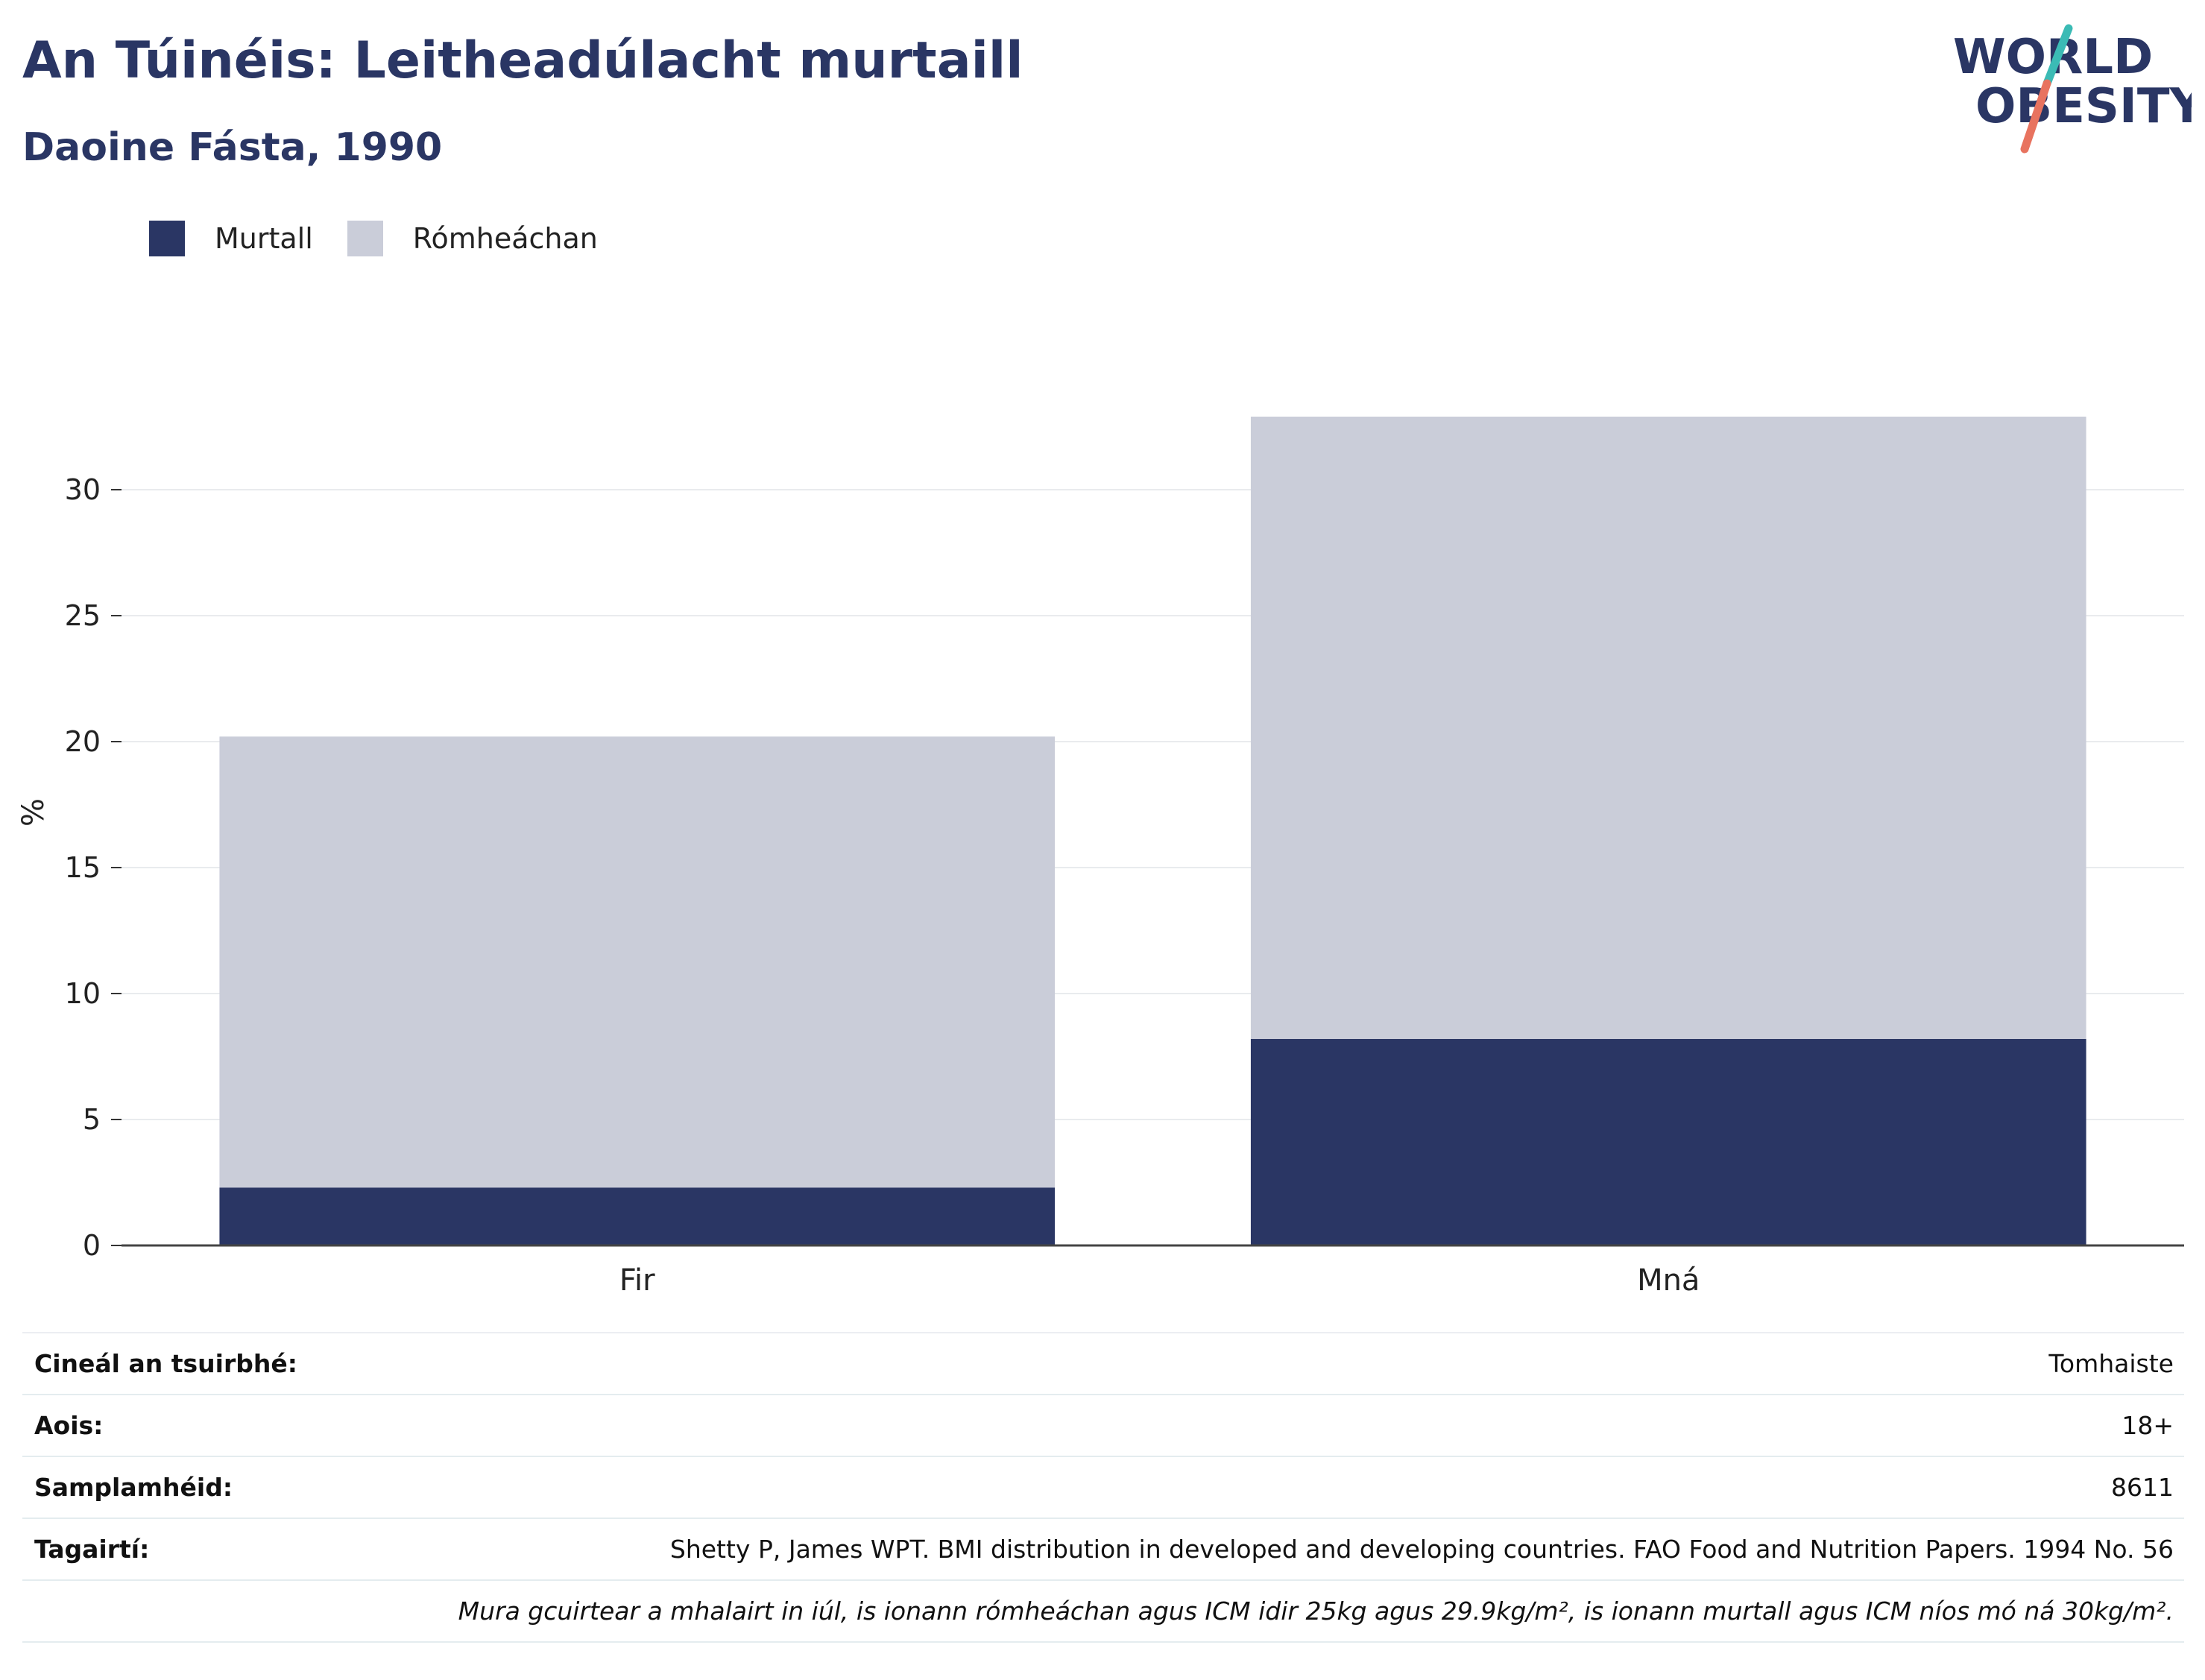 The width and height of the screenshot is (2205, 1680). What do you see at coordinates (83, 489) in the screenshot?
I see `y-tick-label: 30` at bounding box center [83, 489].